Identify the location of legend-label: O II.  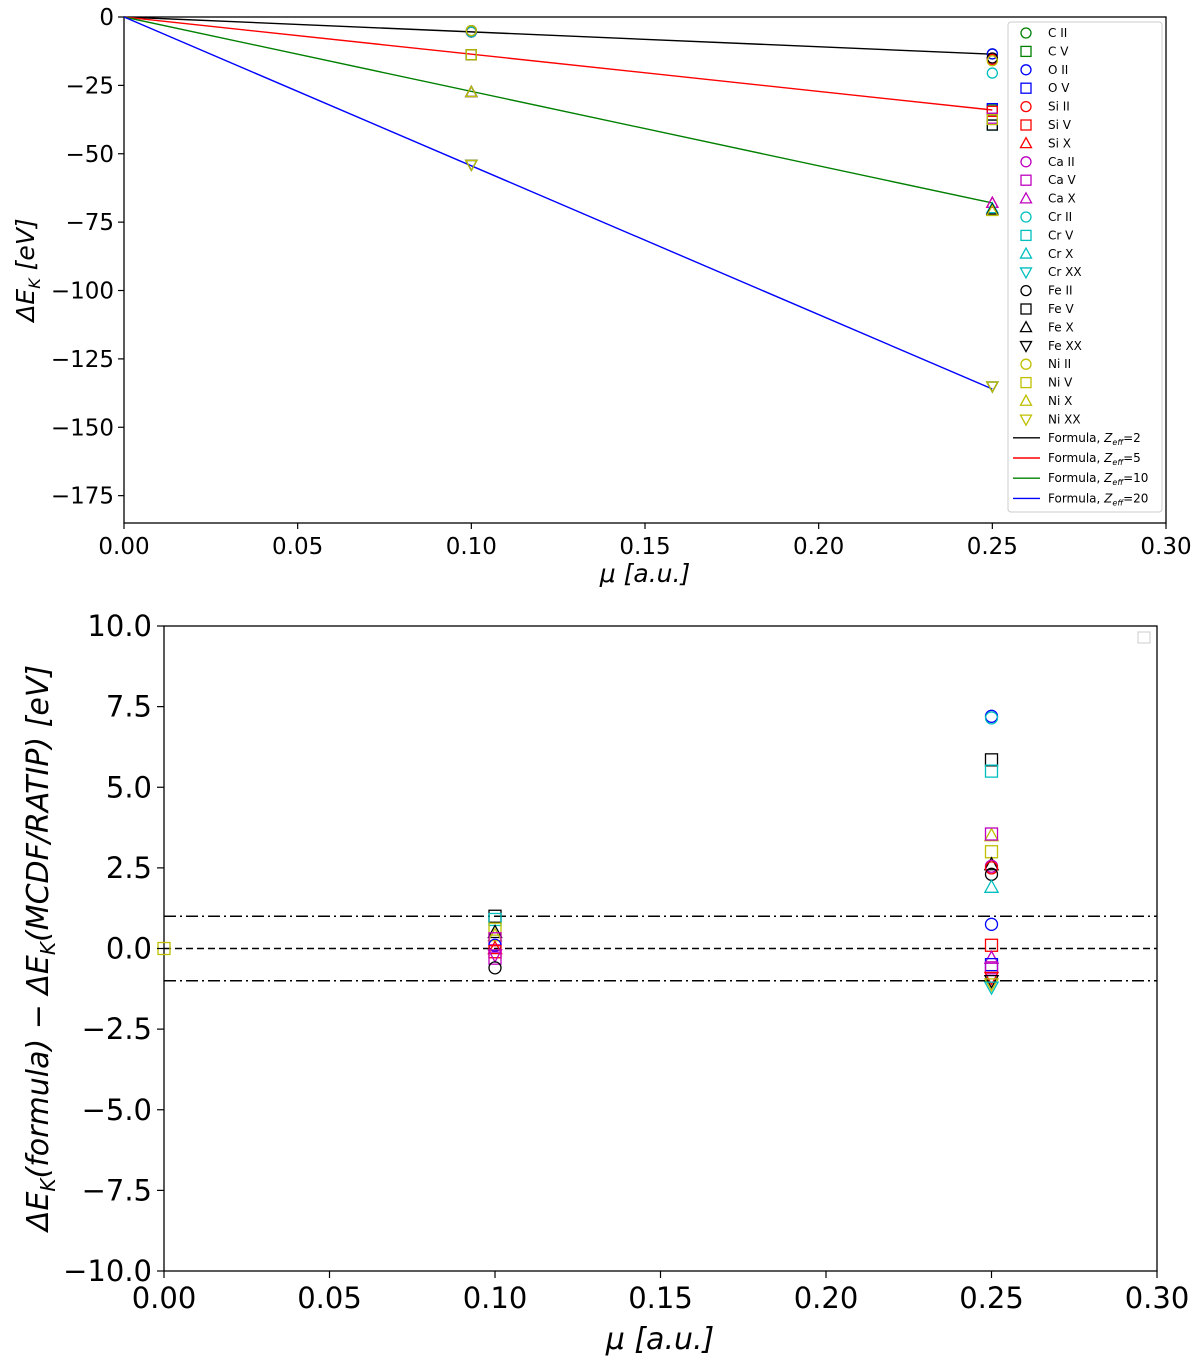
(1058, 70).